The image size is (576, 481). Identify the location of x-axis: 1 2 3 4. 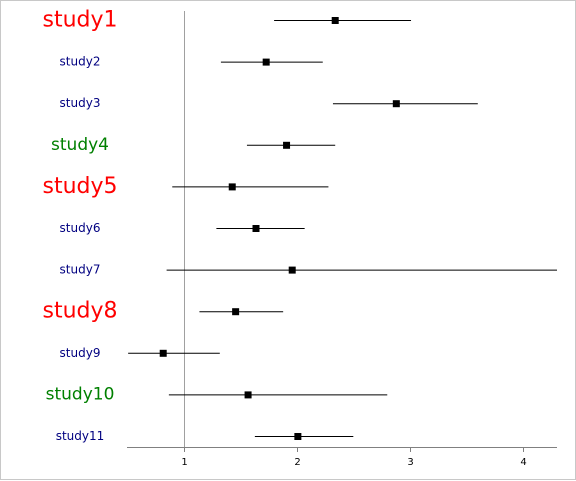
(342, 457).